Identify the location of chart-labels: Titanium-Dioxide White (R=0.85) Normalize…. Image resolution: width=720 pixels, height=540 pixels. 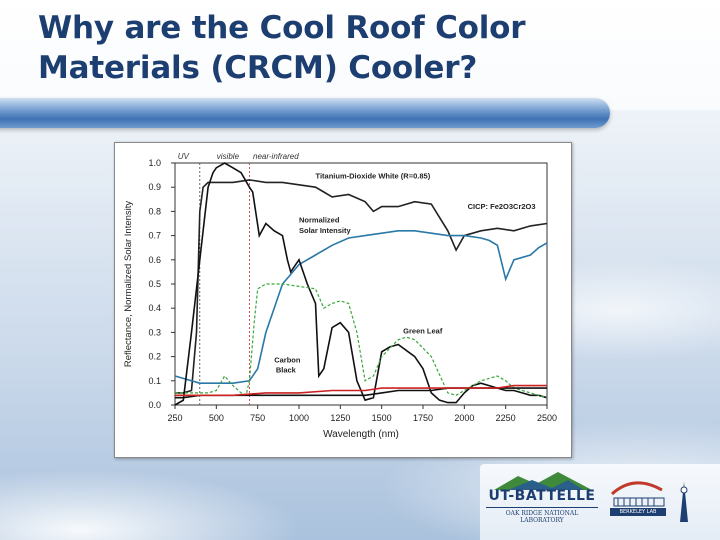
(404, 273).